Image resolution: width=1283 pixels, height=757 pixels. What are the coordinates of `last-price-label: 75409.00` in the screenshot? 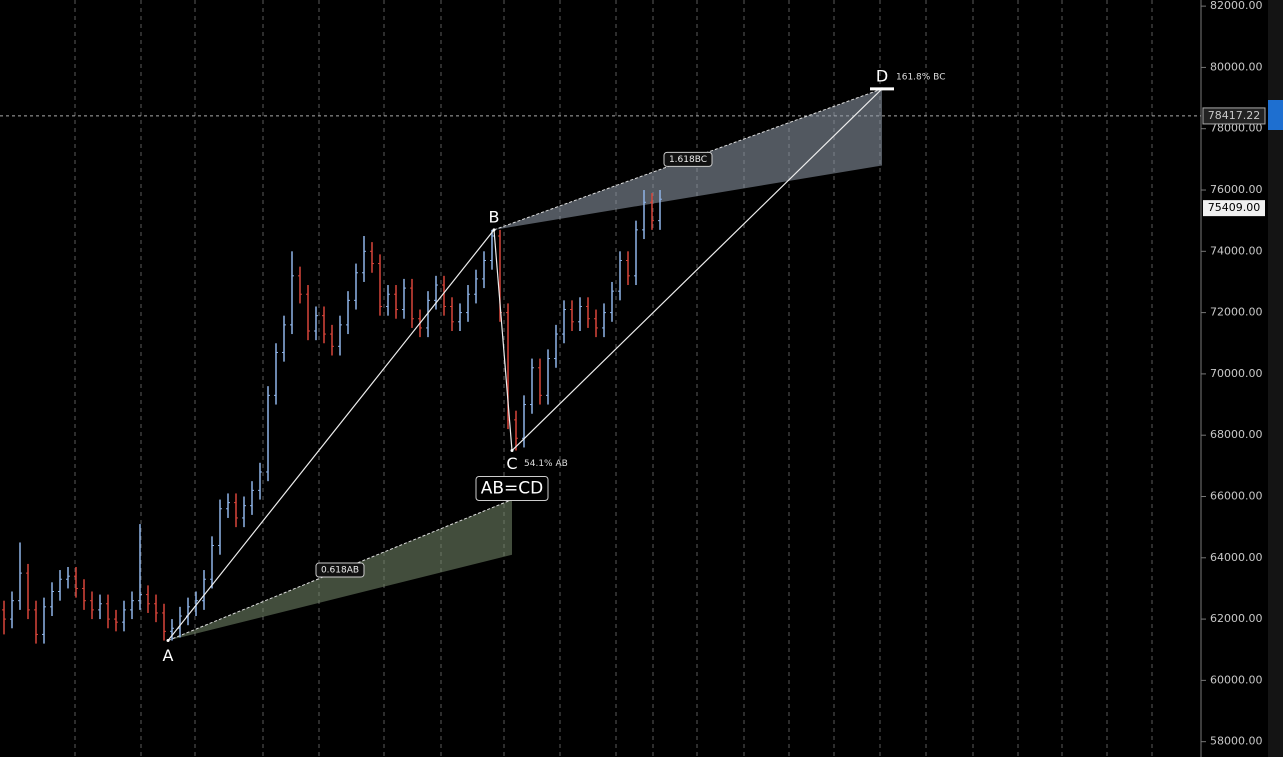 It's located at (1234, 207).